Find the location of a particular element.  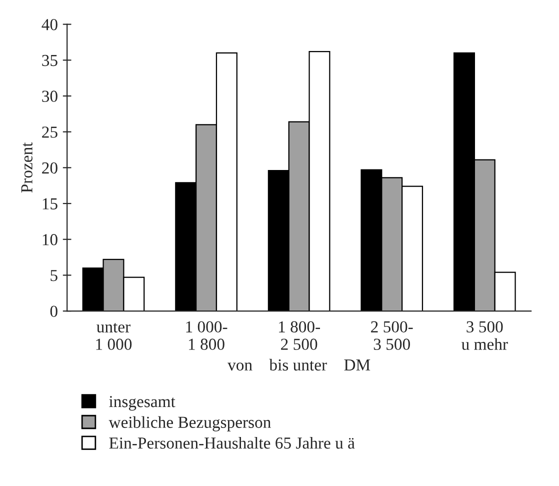

y-tick-label: 5 is located at coordinates (54, 276).